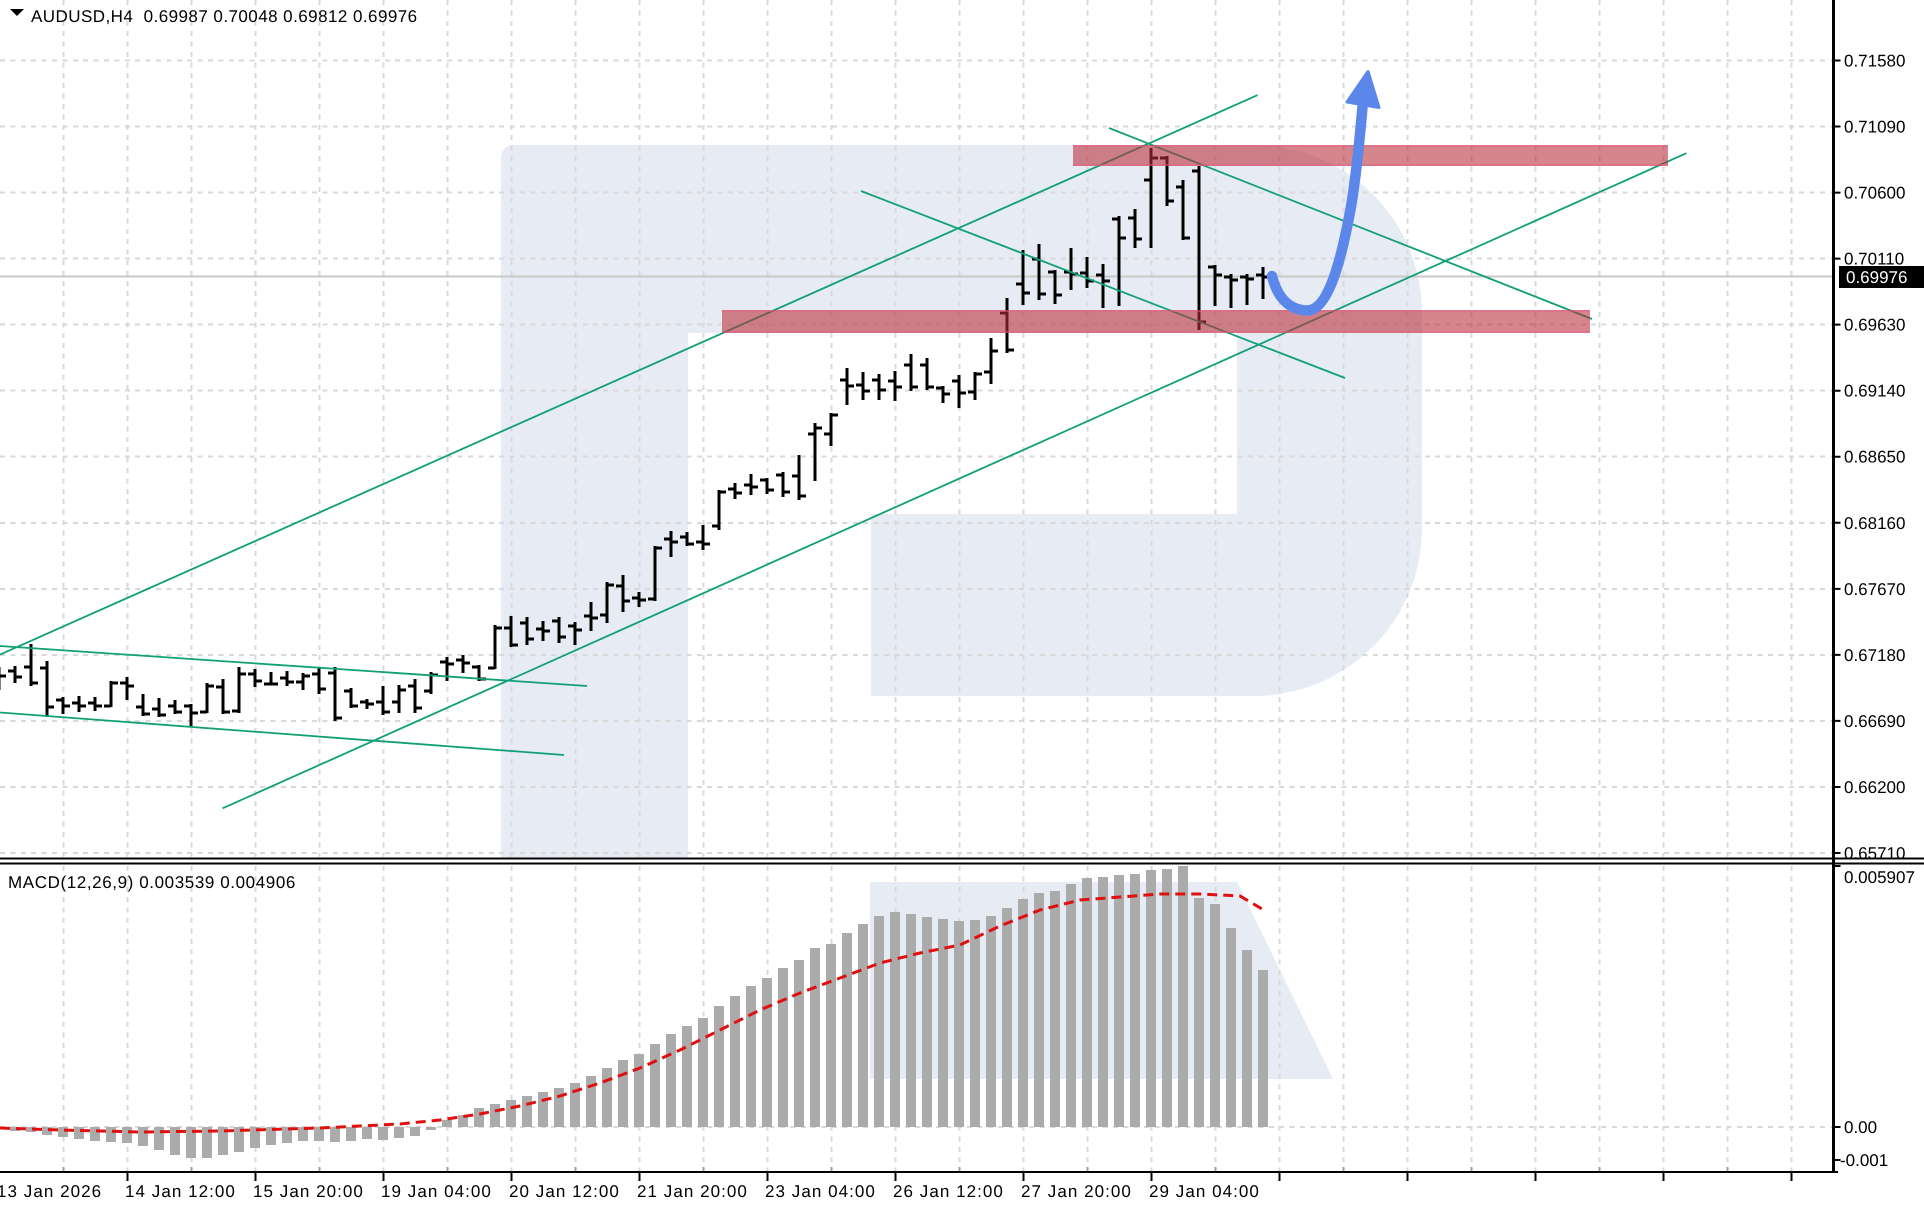  What do you see at coordinates (1874, 127) in the screenshot?
I see `svg-text: 0.71090` at bounding box center [1874, 127].